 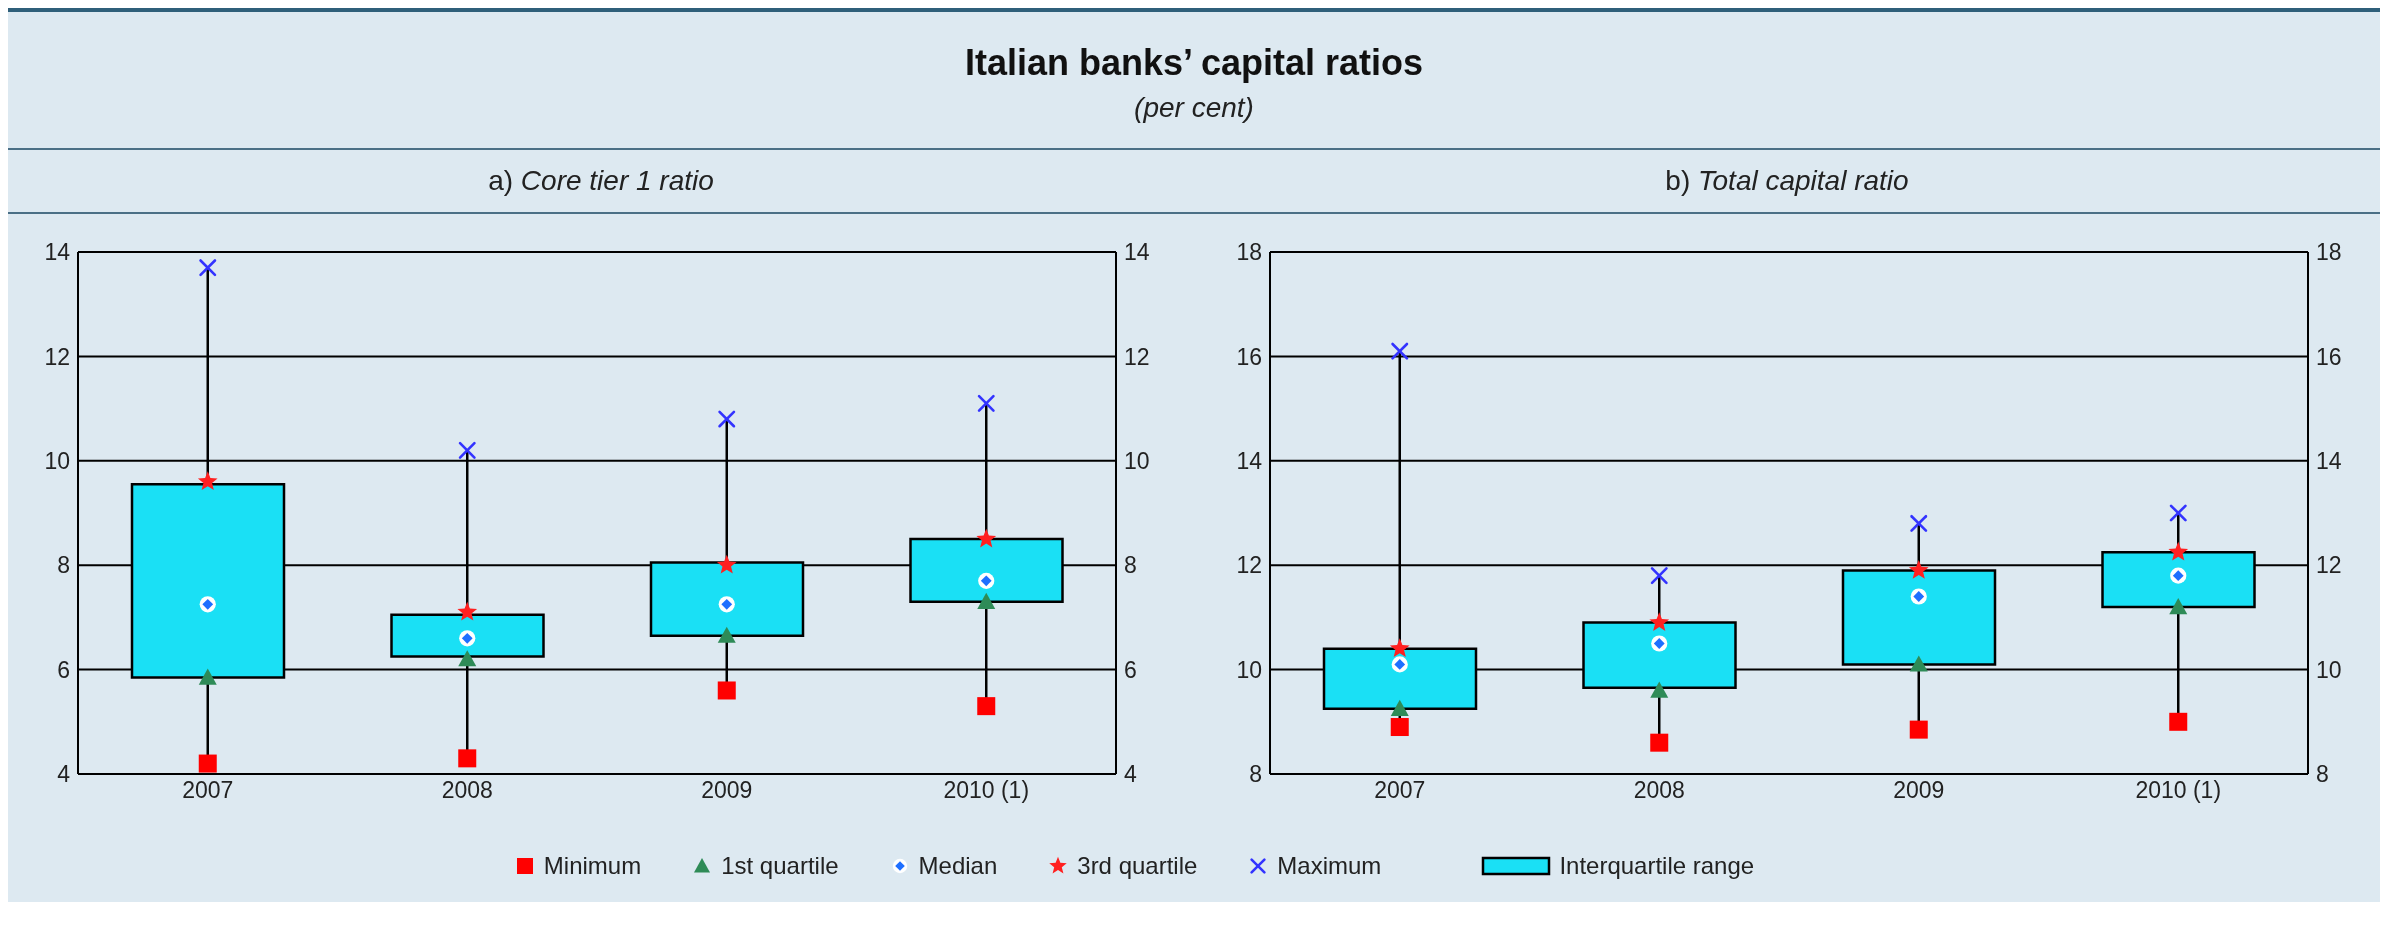 What do you see at coordinates (1249, 356) in the screenshot?
I see `y-tick-label: 16` at bounding box center [1249, 356].